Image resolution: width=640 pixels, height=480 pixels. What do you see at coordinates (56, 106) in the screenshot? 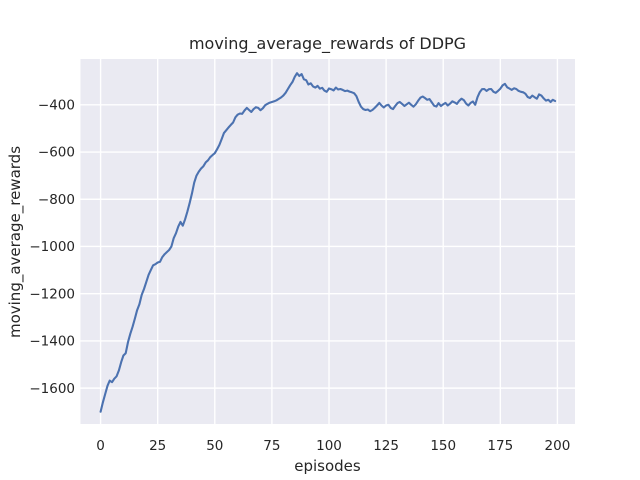
I see `y-tick-label: −400` at bounding box center [56, 106].